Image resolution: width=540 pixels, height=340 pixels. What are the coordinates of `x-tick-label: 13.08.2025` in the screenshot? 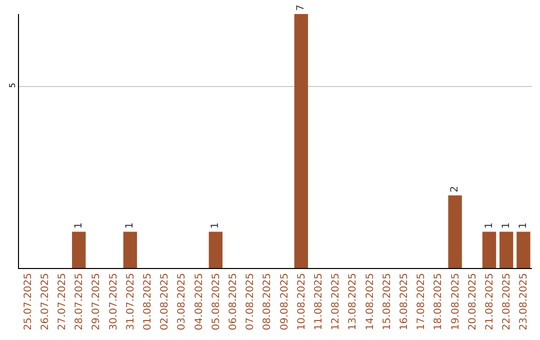 It's located at (353, 301).